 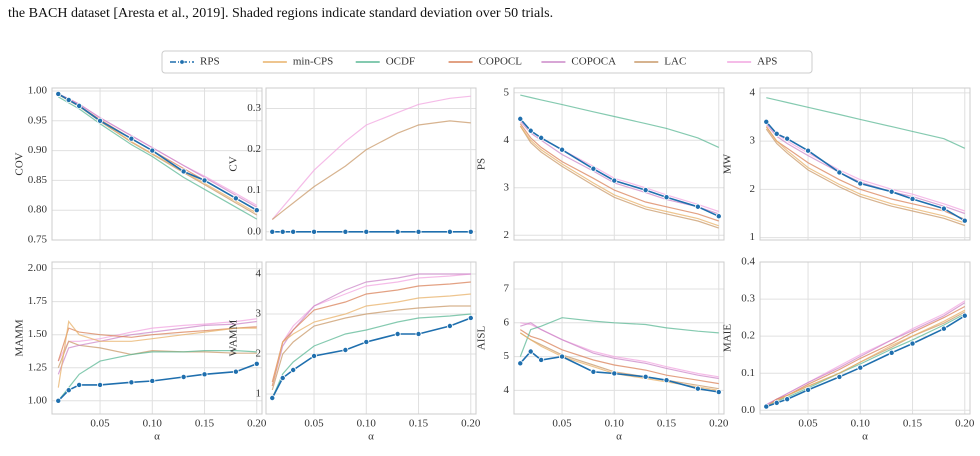 What do you see at coordinates (507, 322) in the screenshot?
I see `y-tick-label: 6` at bounding box center [507, 322].